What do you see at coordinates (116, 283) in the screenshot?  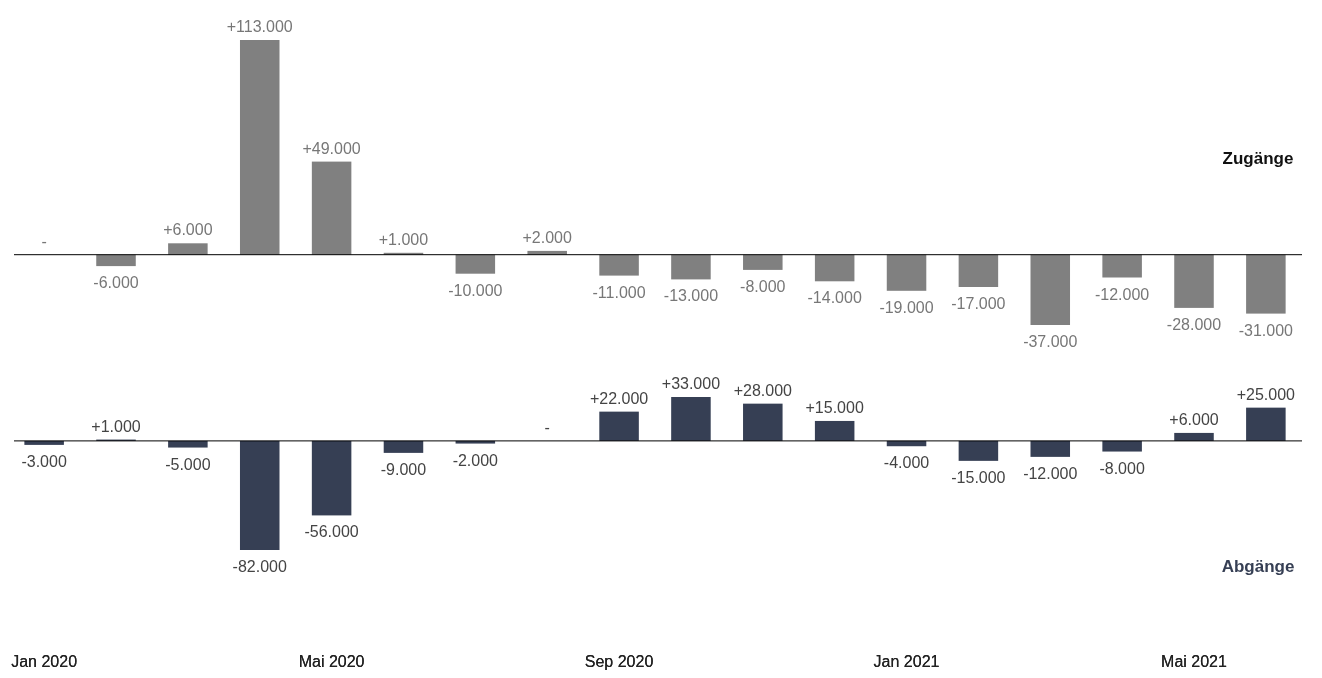 I see `data-label: -6.000` at bounding box center [116, 283].